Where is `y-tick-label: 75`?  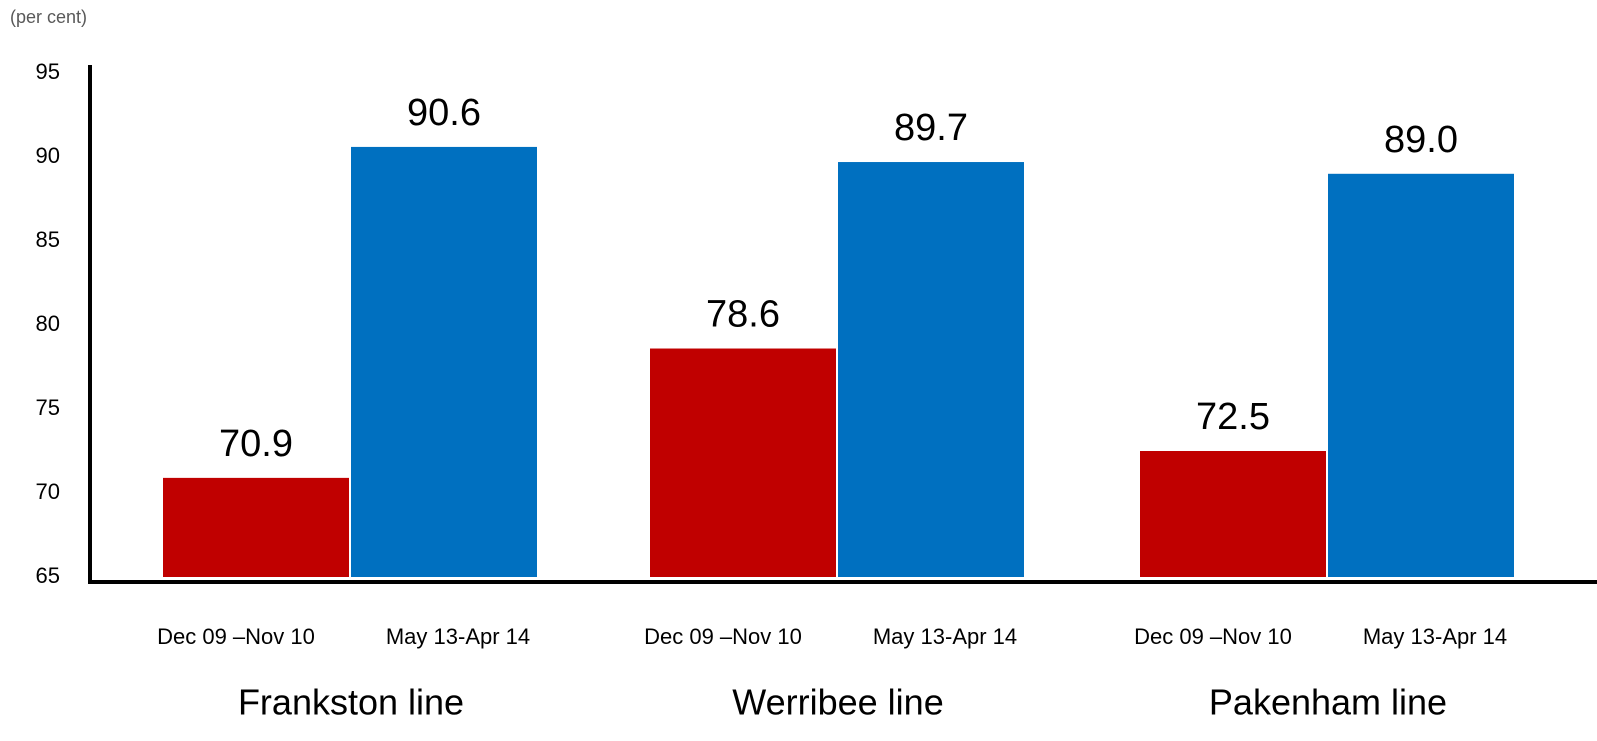
y-tick-label: 75 is located at coordinates (48, 407).